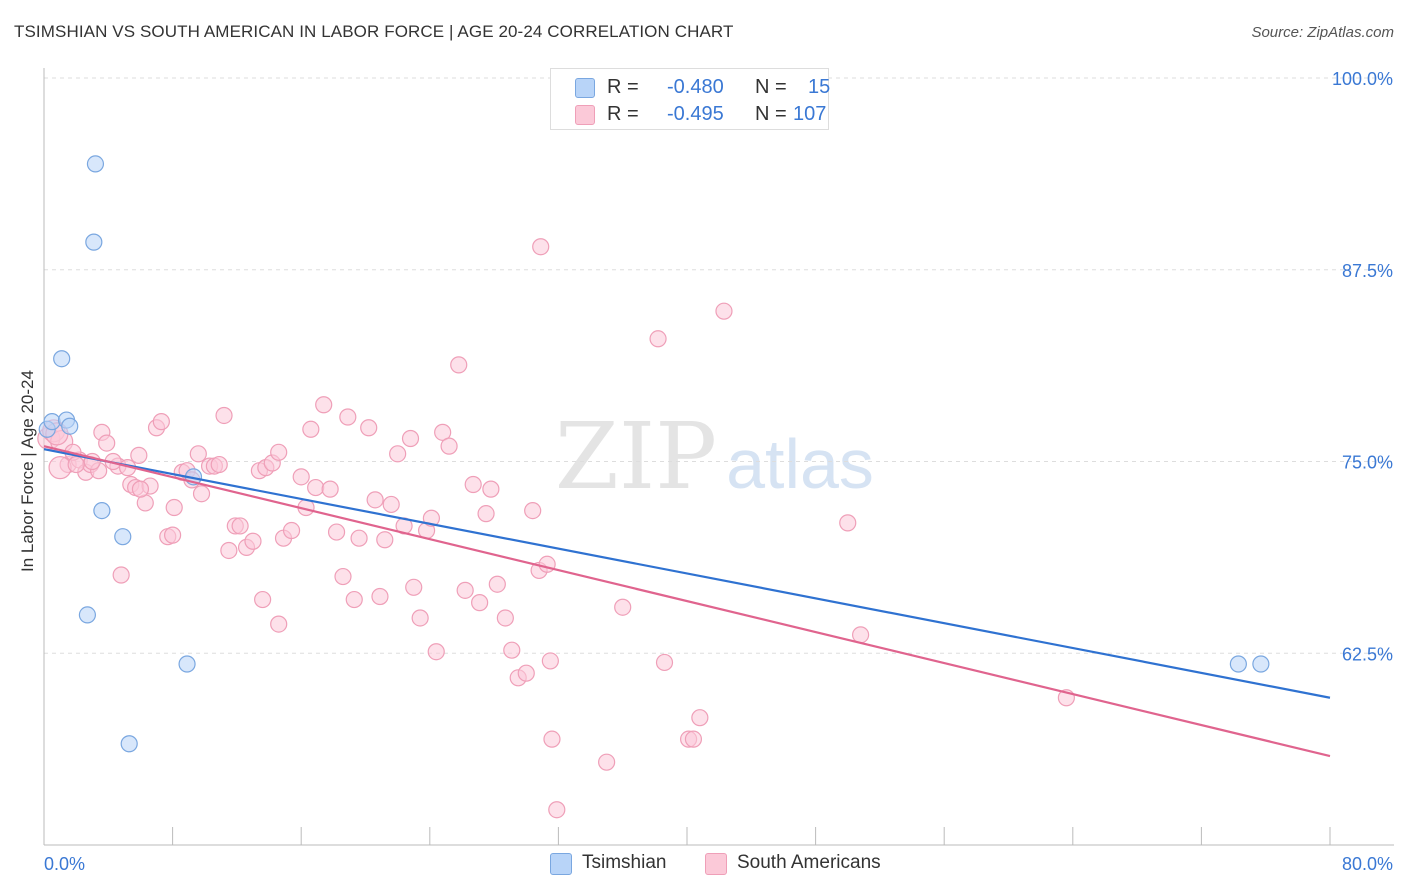  Describe the element at coordinates (27, 471) in the screenshot. I see `y-axis-label: In Labor Force | Age 20-24` at that location.